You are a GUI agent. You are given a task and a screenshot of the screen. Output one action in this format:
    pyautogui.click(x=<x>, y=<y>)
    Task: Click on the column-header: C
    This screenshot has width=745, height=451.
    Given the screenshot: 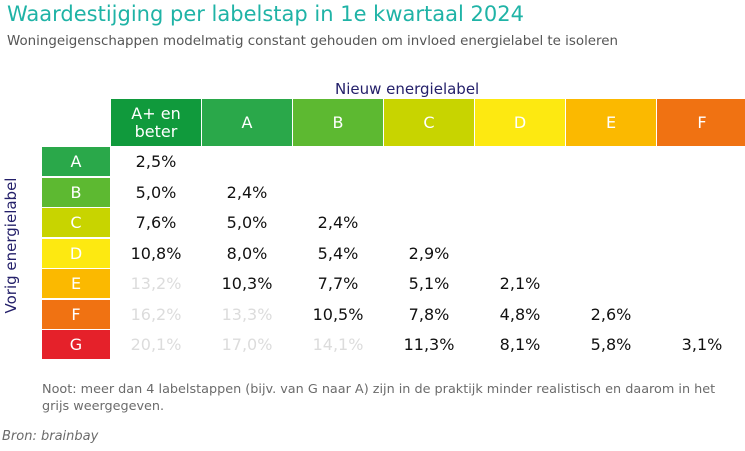 What is the action you would take?
    pyautogui.click(x=429, y=122)
    